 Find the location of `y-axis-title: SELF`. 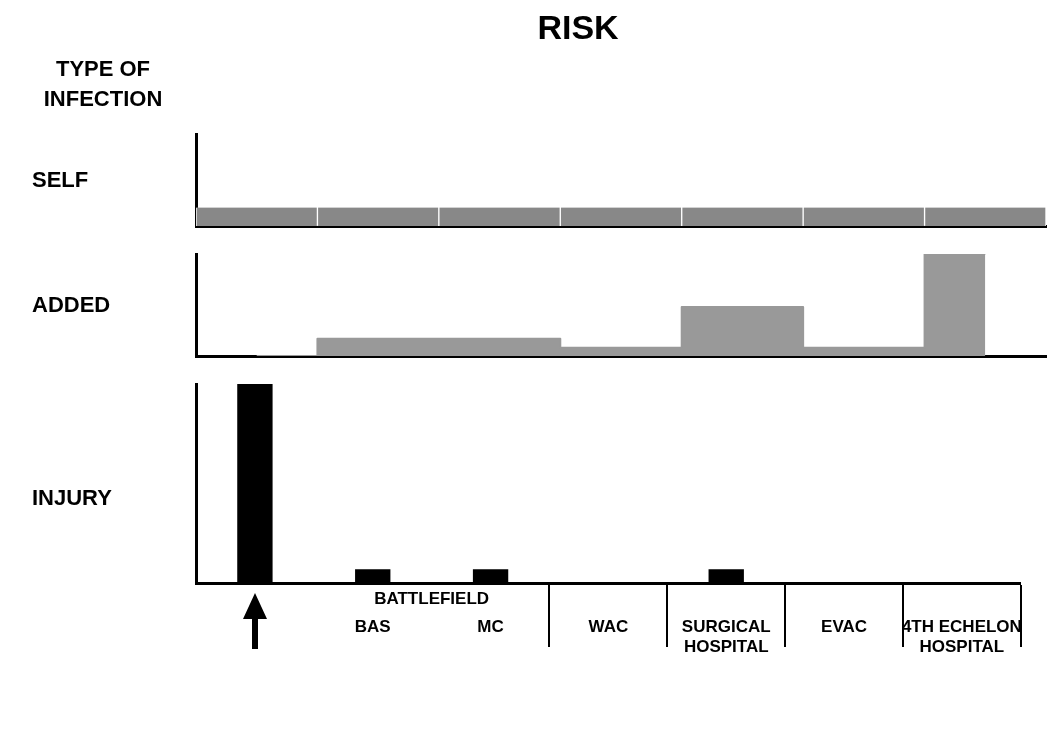

y-axis-title: SELF is located at coordinates (60, 180).